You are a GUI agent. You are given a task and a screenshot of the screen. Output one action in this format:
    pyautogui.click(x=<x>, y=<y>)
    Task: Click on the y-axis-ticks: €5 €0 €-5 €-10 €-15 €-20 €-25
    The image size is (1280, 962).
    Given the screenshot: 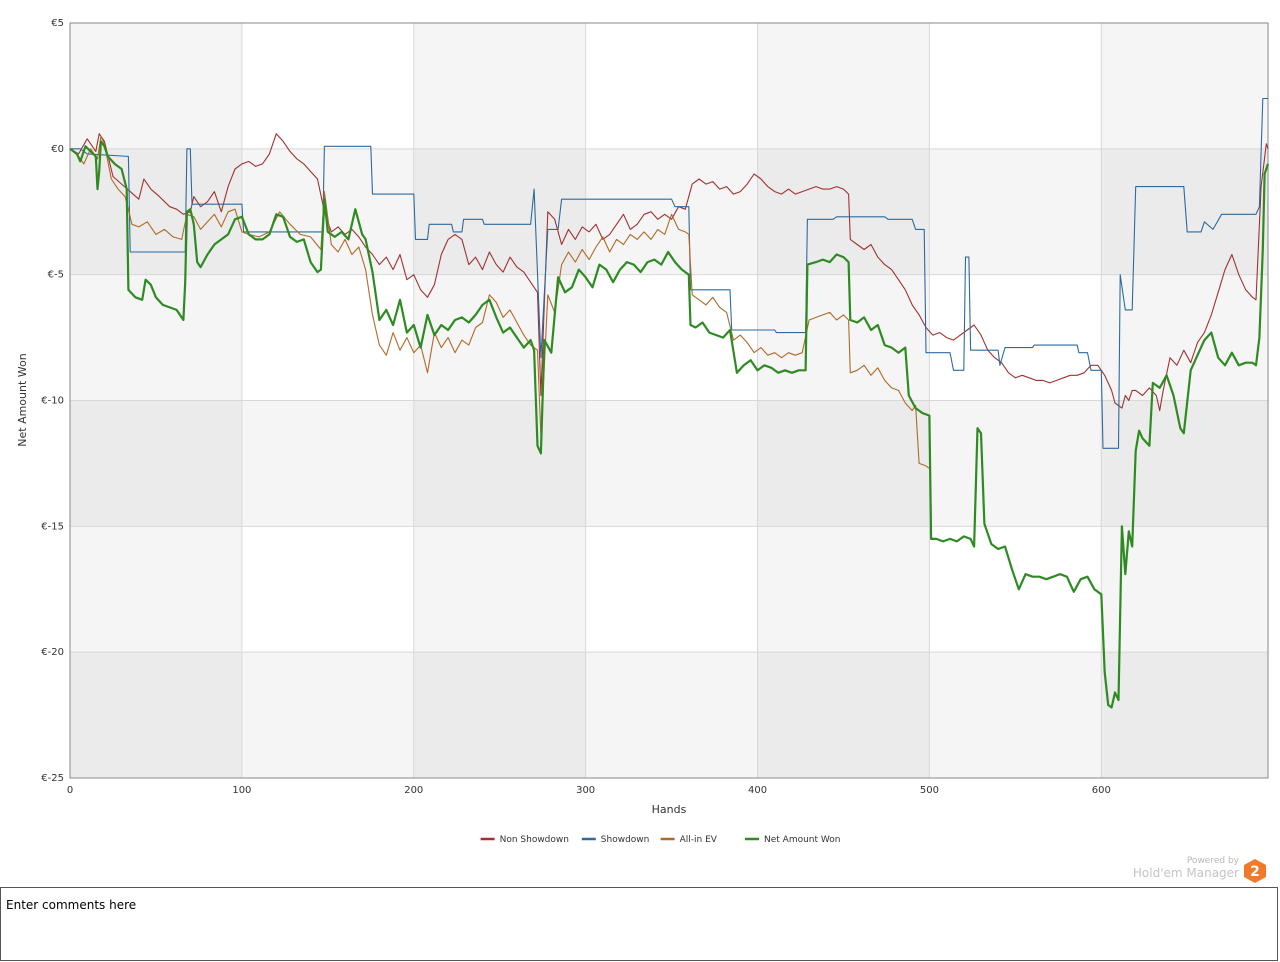 What is the action you would take?
    pyautogui.click(x=52, y=401)
    